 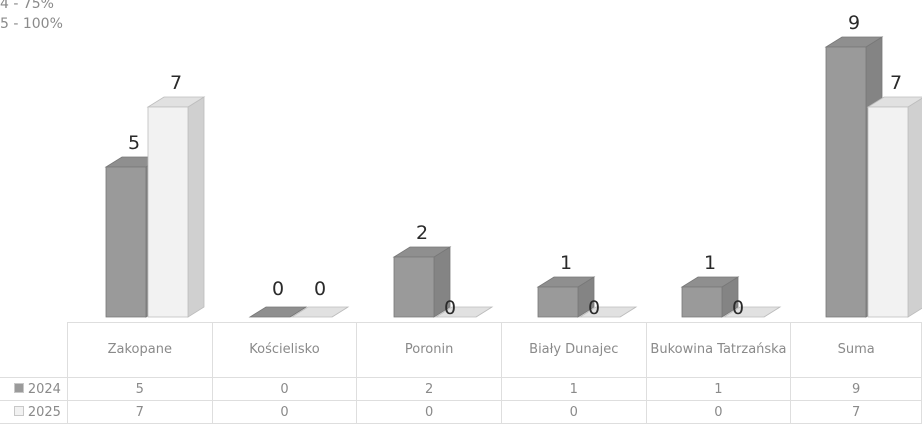 I want to click on table-cell: 9, so click(x=856, y=389).